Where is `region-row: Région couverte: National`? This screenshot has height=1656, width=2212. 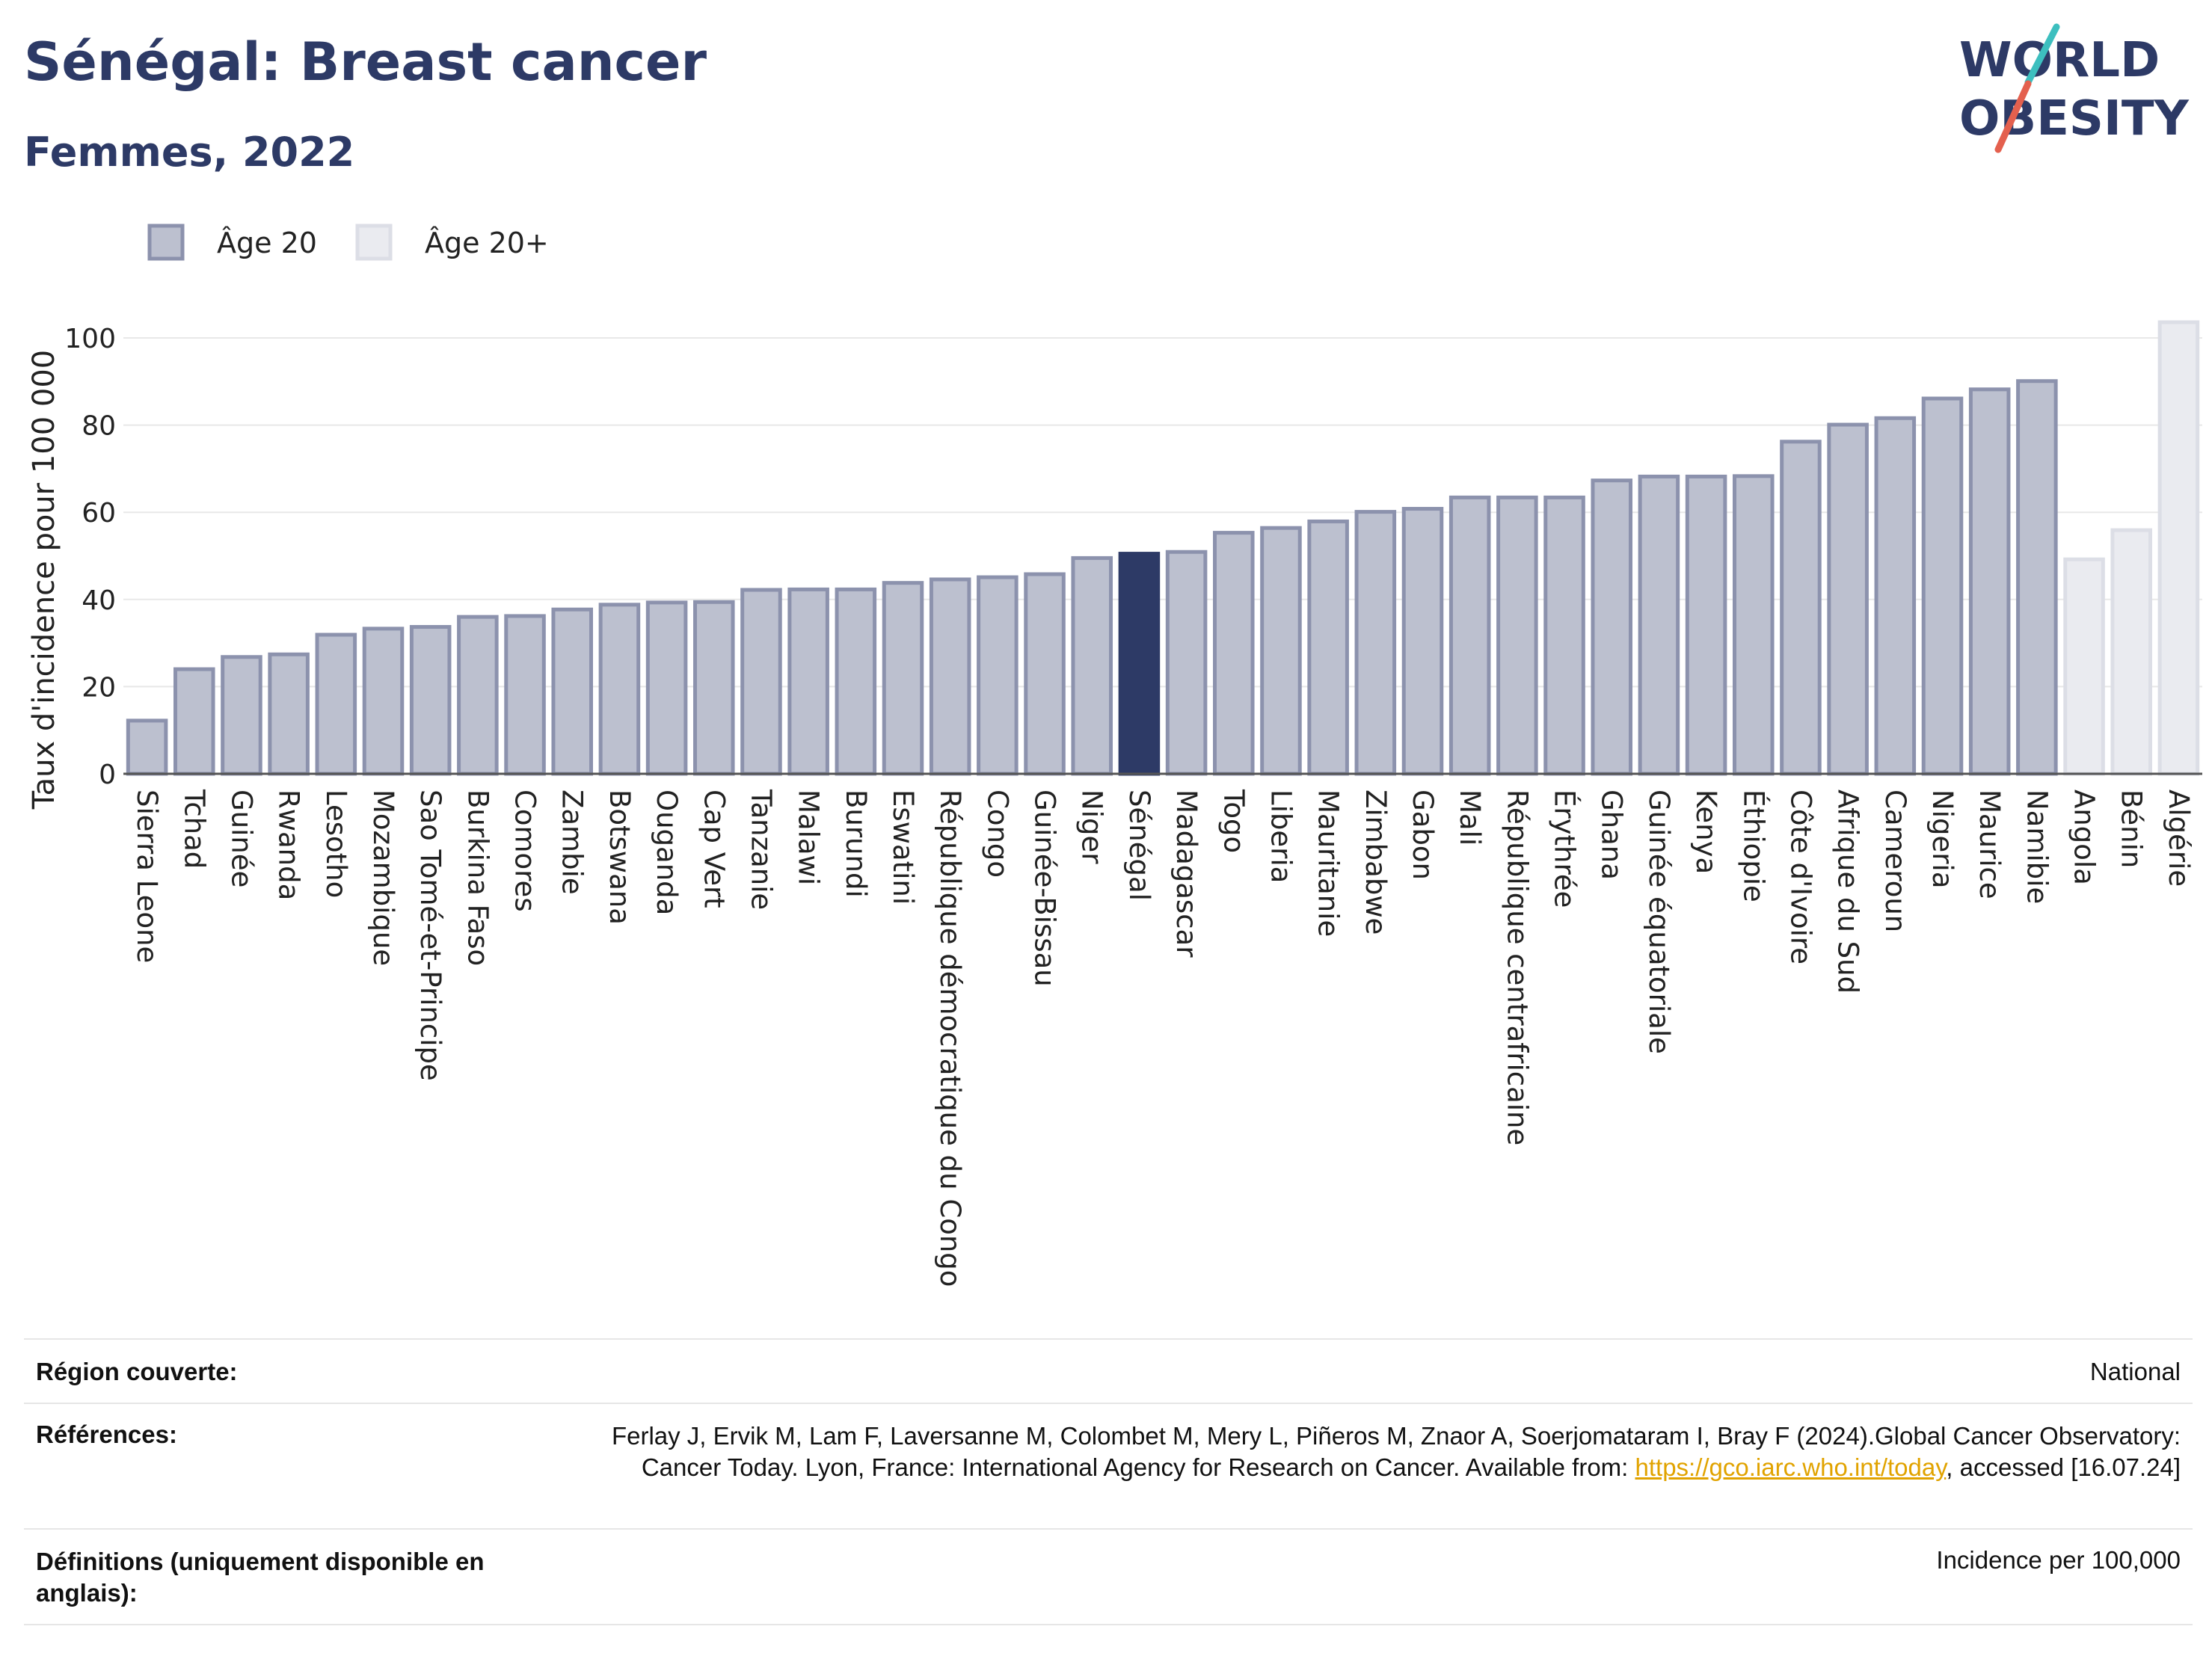
region-row: Région couverte: National is located at coordinates (1108, 1370).